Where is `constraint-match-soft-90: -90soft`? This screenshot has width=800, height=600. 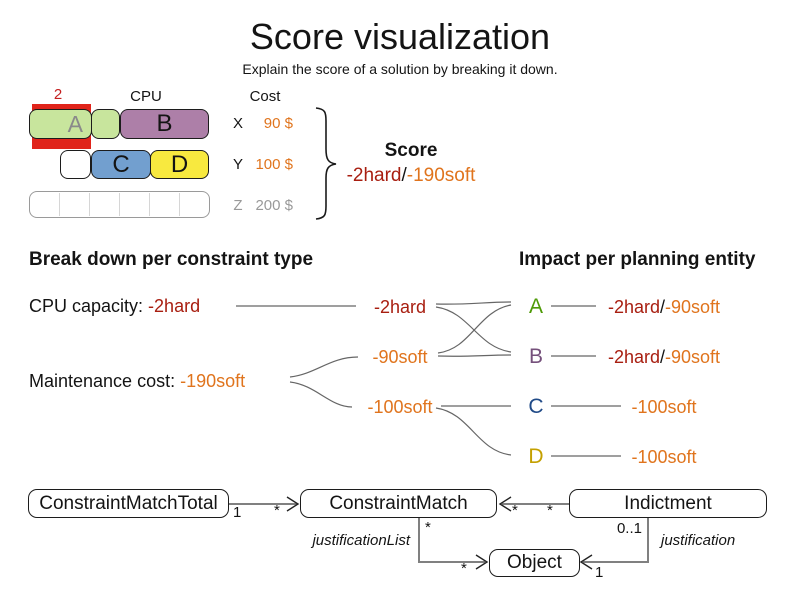 constraint-match-soft-90: -90soft is located at coordinates (400, 357).